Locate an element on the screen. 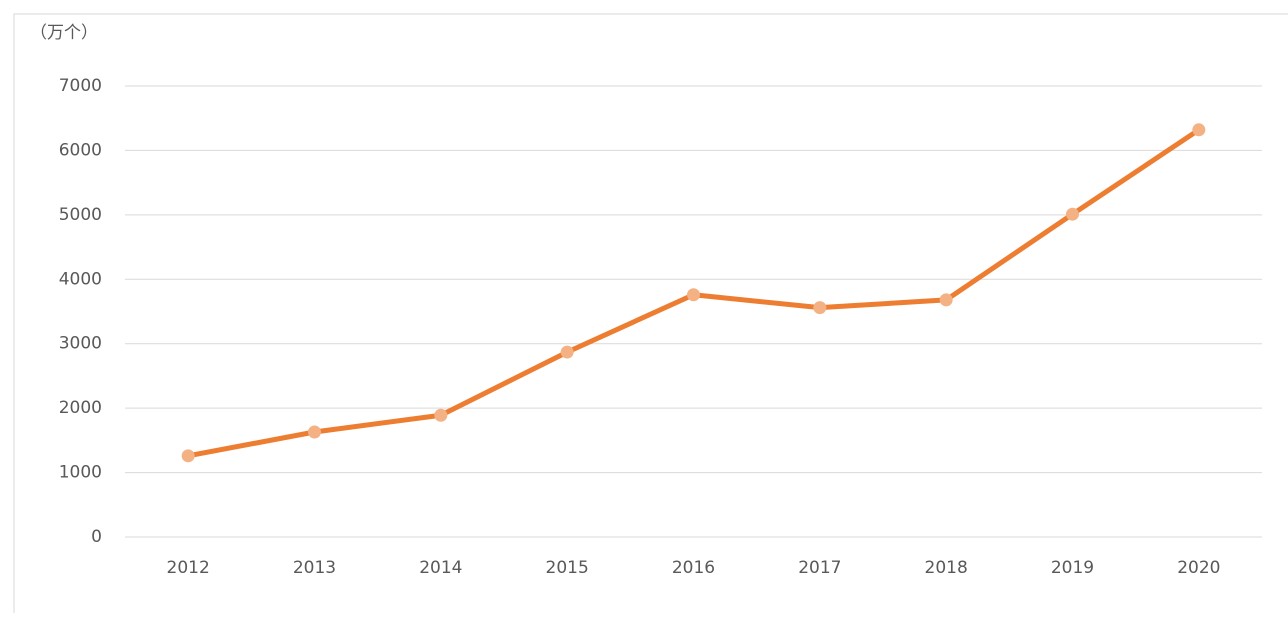  x-tick-label: 2017 is located at coordinates (819, 568).